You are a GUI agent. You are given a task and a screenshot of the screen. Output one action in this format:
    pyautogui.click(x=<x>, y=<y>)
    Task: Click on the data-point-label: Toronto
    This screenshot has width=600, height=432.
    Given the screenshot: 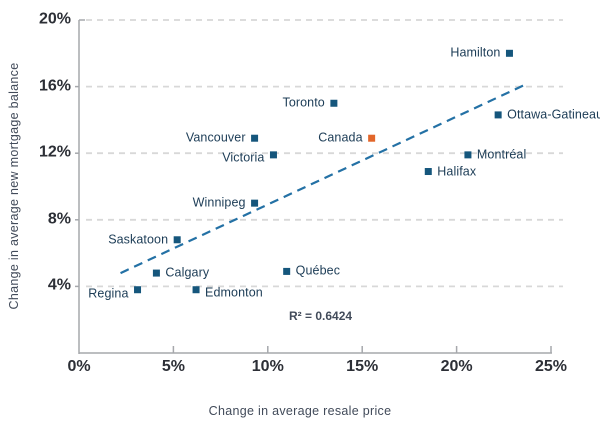 What is the action you would take?
    pyautogui.click(x=303, y=102)
    